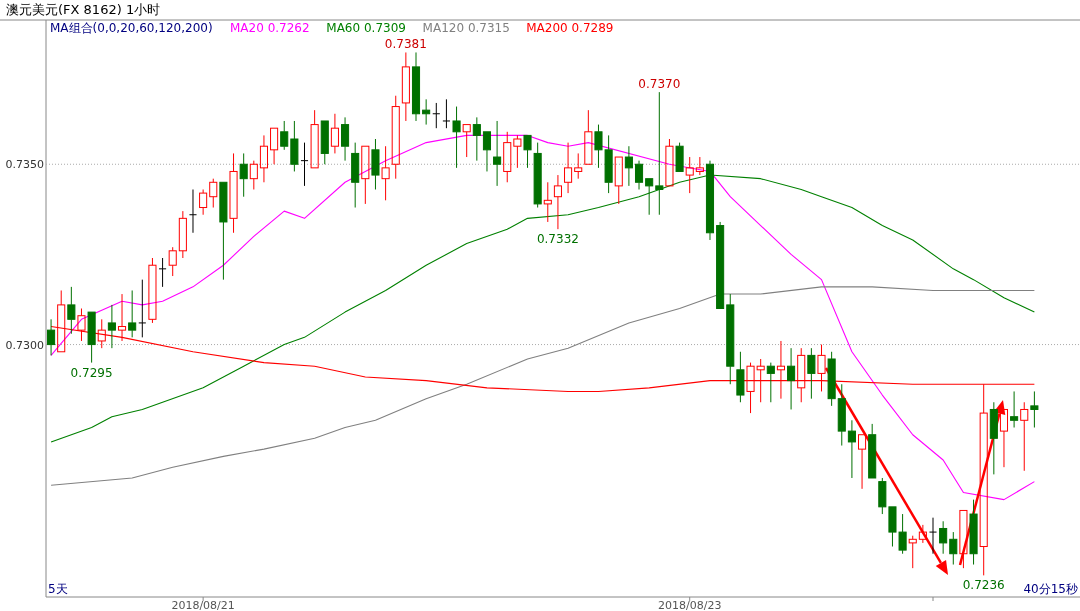  Describe the element at coordinates (203, 605) in the screenshot. I see `x-tick-label: 2018/08/21` at that location.